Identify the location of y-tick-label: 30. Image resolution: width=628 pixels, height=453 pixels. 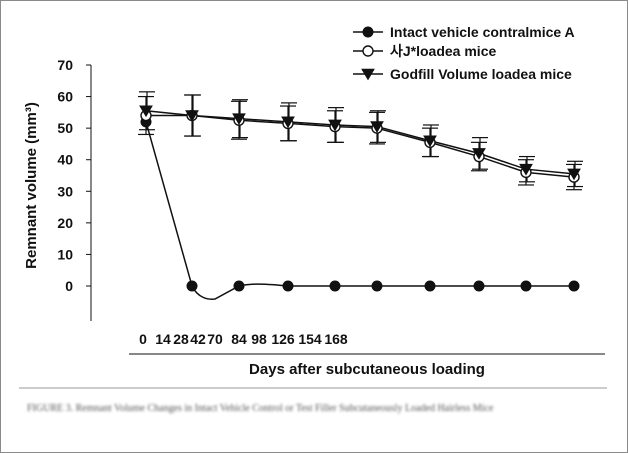
(65, 191).